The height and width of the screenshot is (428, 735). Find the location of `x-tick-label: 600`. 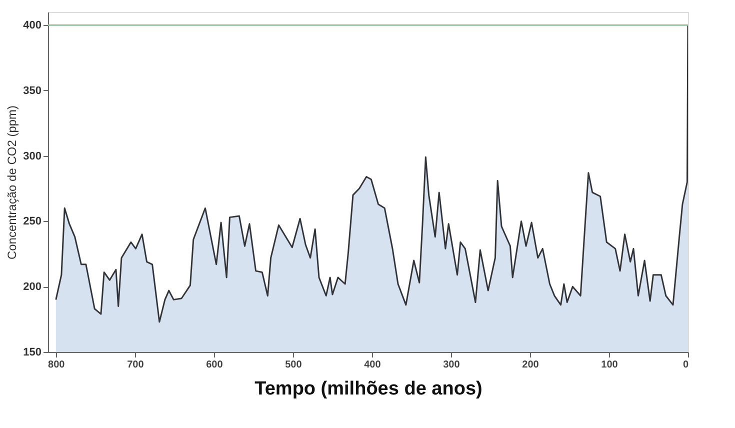

x-tick-label: 600 is located at coordinates (215, 365).